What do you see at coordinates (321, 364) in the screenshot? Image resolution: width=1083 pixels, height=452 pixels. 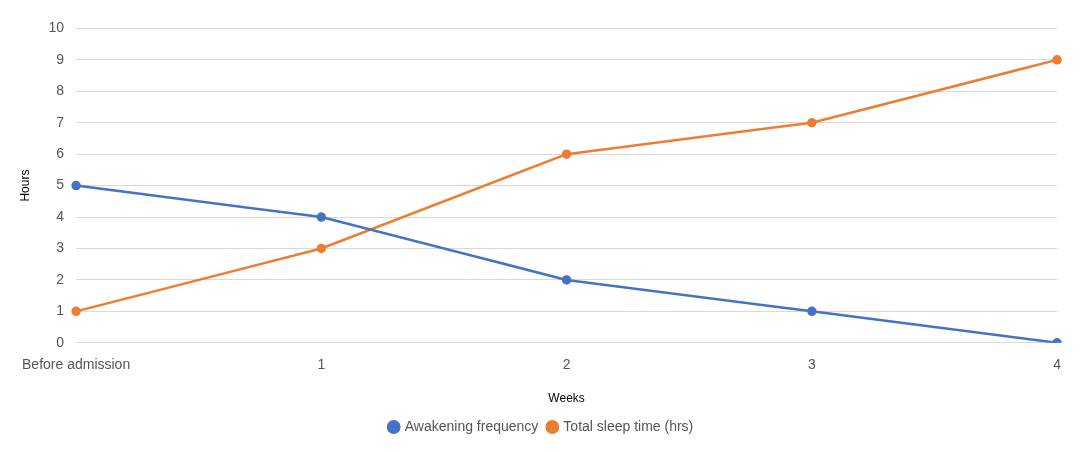 I see `x-tick-label: 1` at bounding box center [321, 364].